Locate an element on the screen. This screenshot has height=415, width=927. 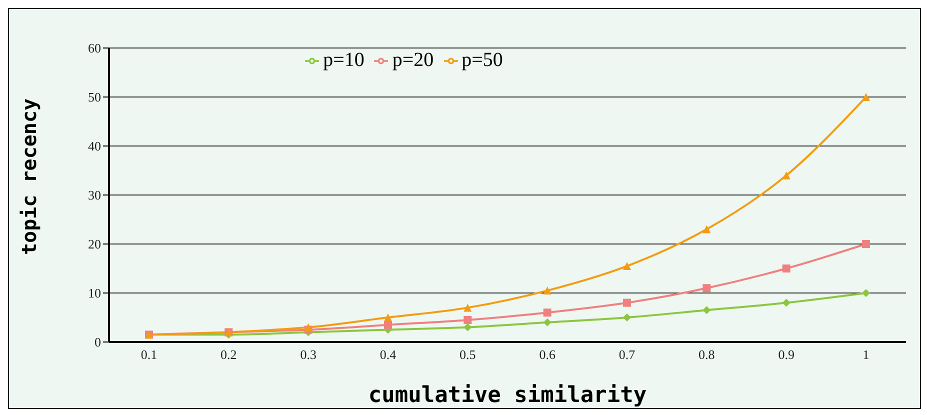
y-tick-label: 50 is located at coordinates (94, 97).